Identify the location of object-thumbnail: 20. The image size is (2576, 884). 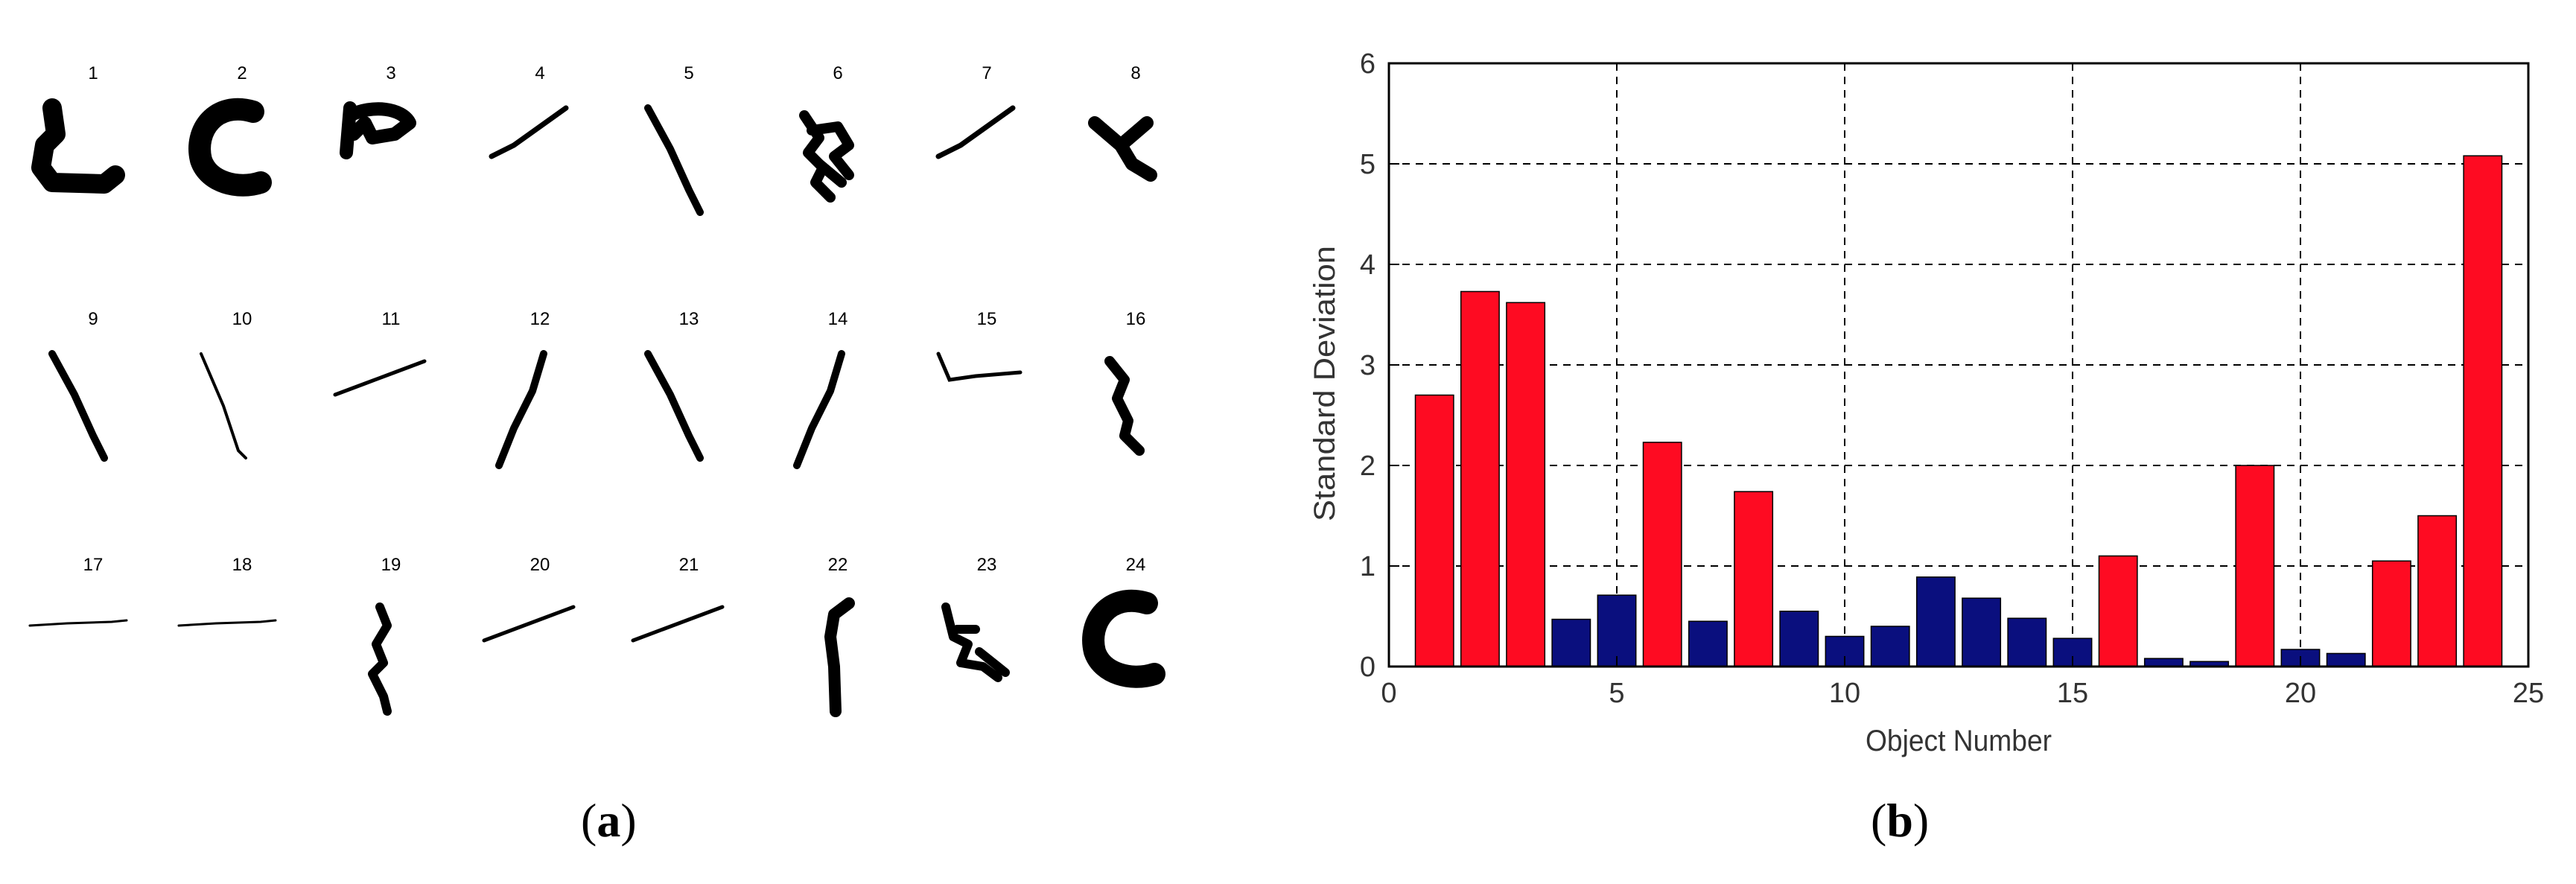
(540, 670).